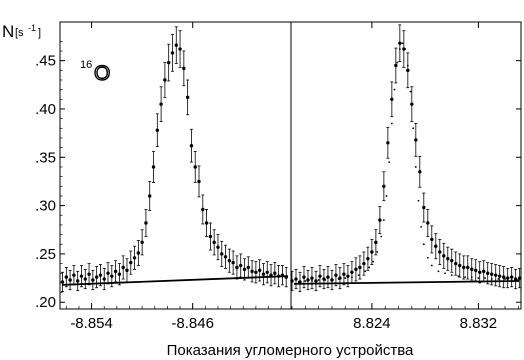 Image resolution: width=524 pixels, height=360 pixels. I want to click on y-axis-label-unit: [s, so click(19, 33).